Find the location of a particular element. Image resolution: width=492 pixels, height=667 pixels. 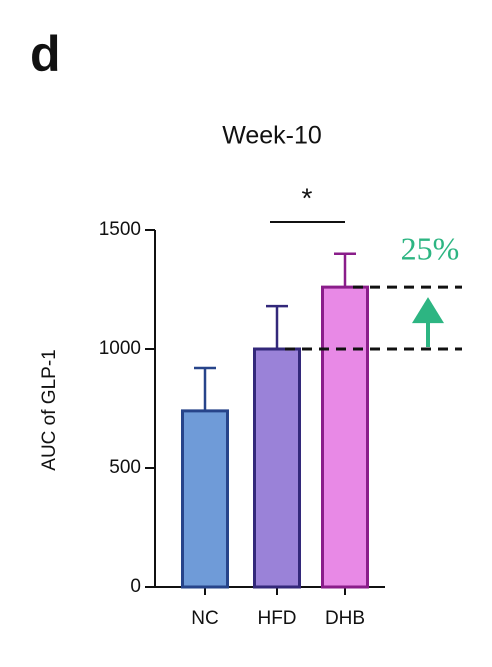

y-axis-label: AUC of GLP-1 is located at coordinates (49, 409).